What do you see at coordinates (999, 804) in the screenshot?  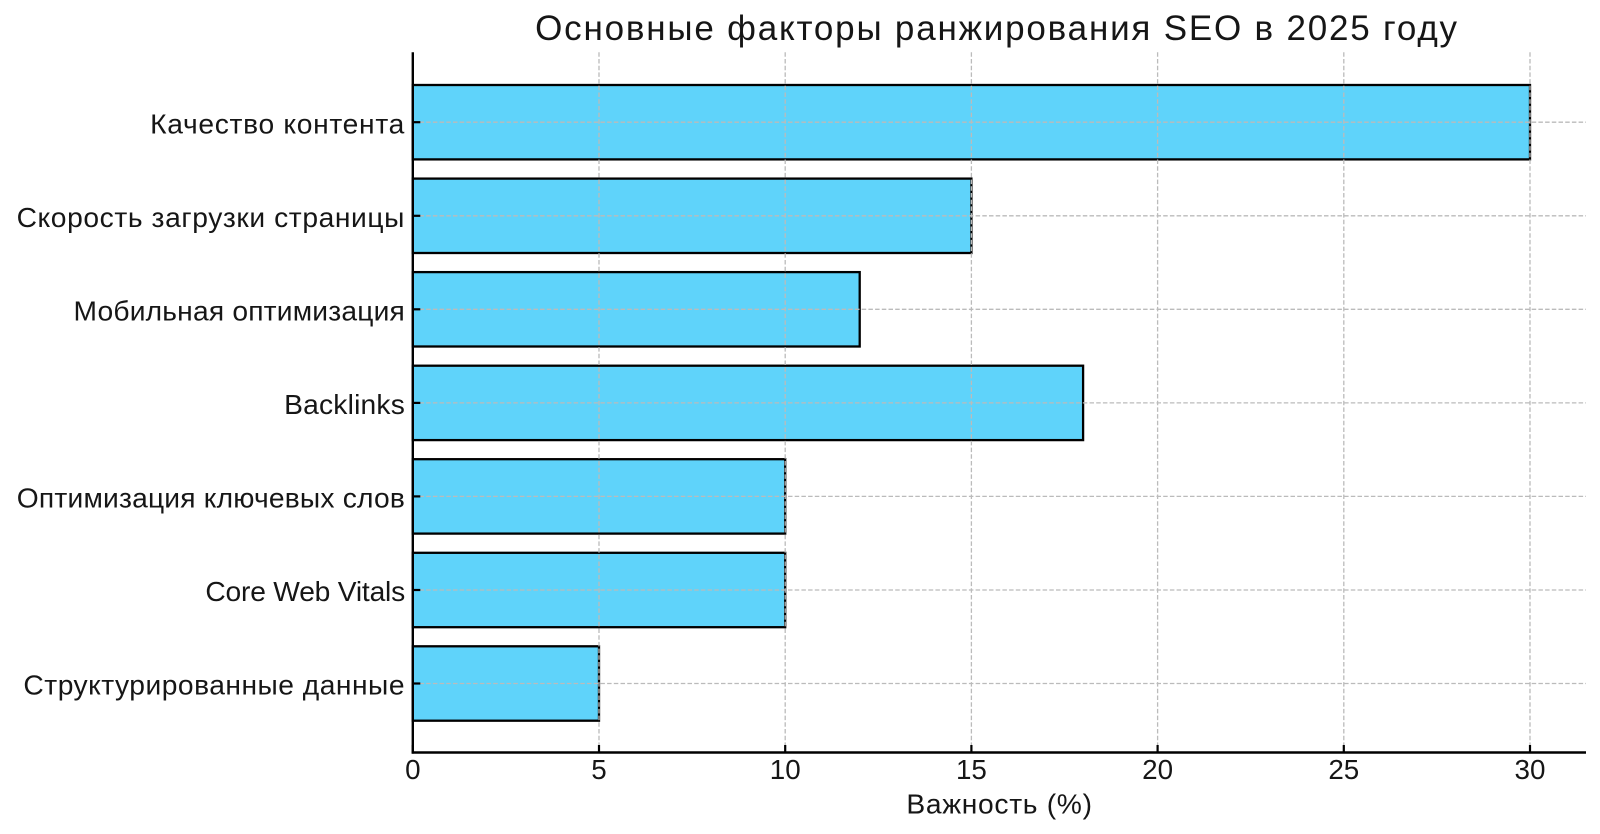 I see `svg-text: Важность (%)` at bounding box center [999, 804].